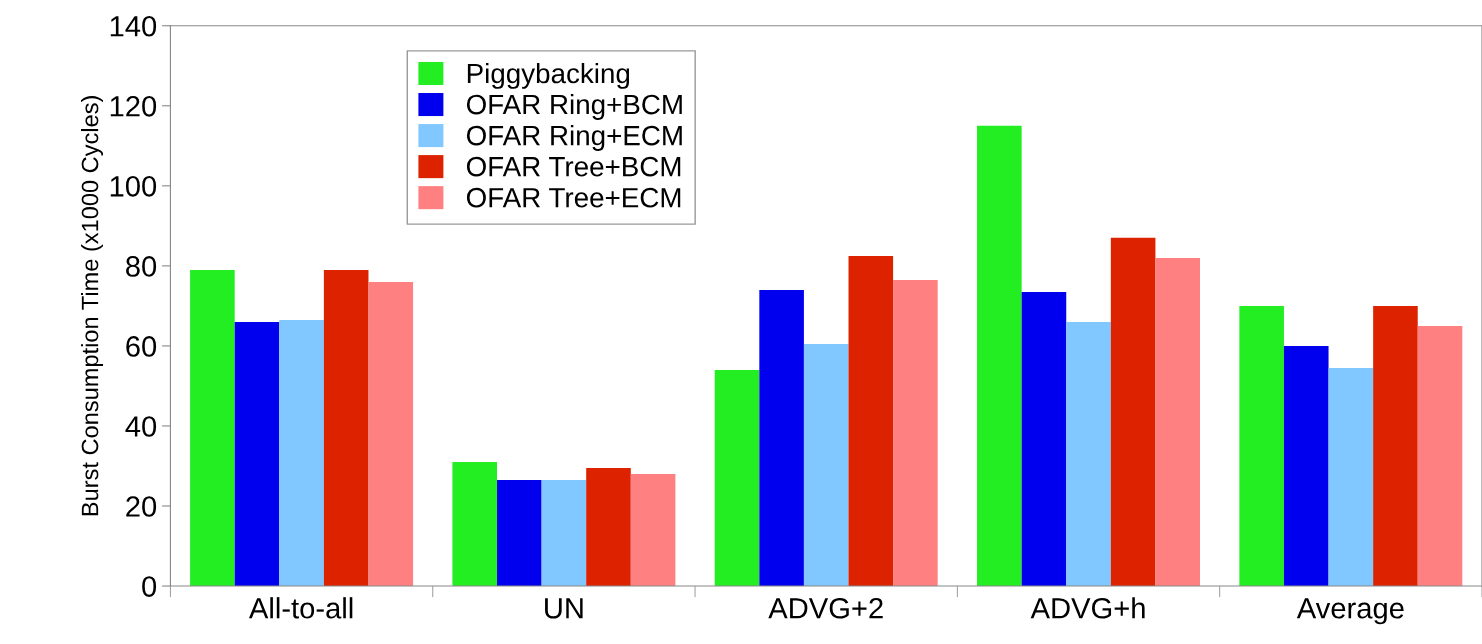 The image size is (1482, 644). Describe the element at coordinates (133, 106) in the screenshot. I see `y-tick-label: 120` at that location.